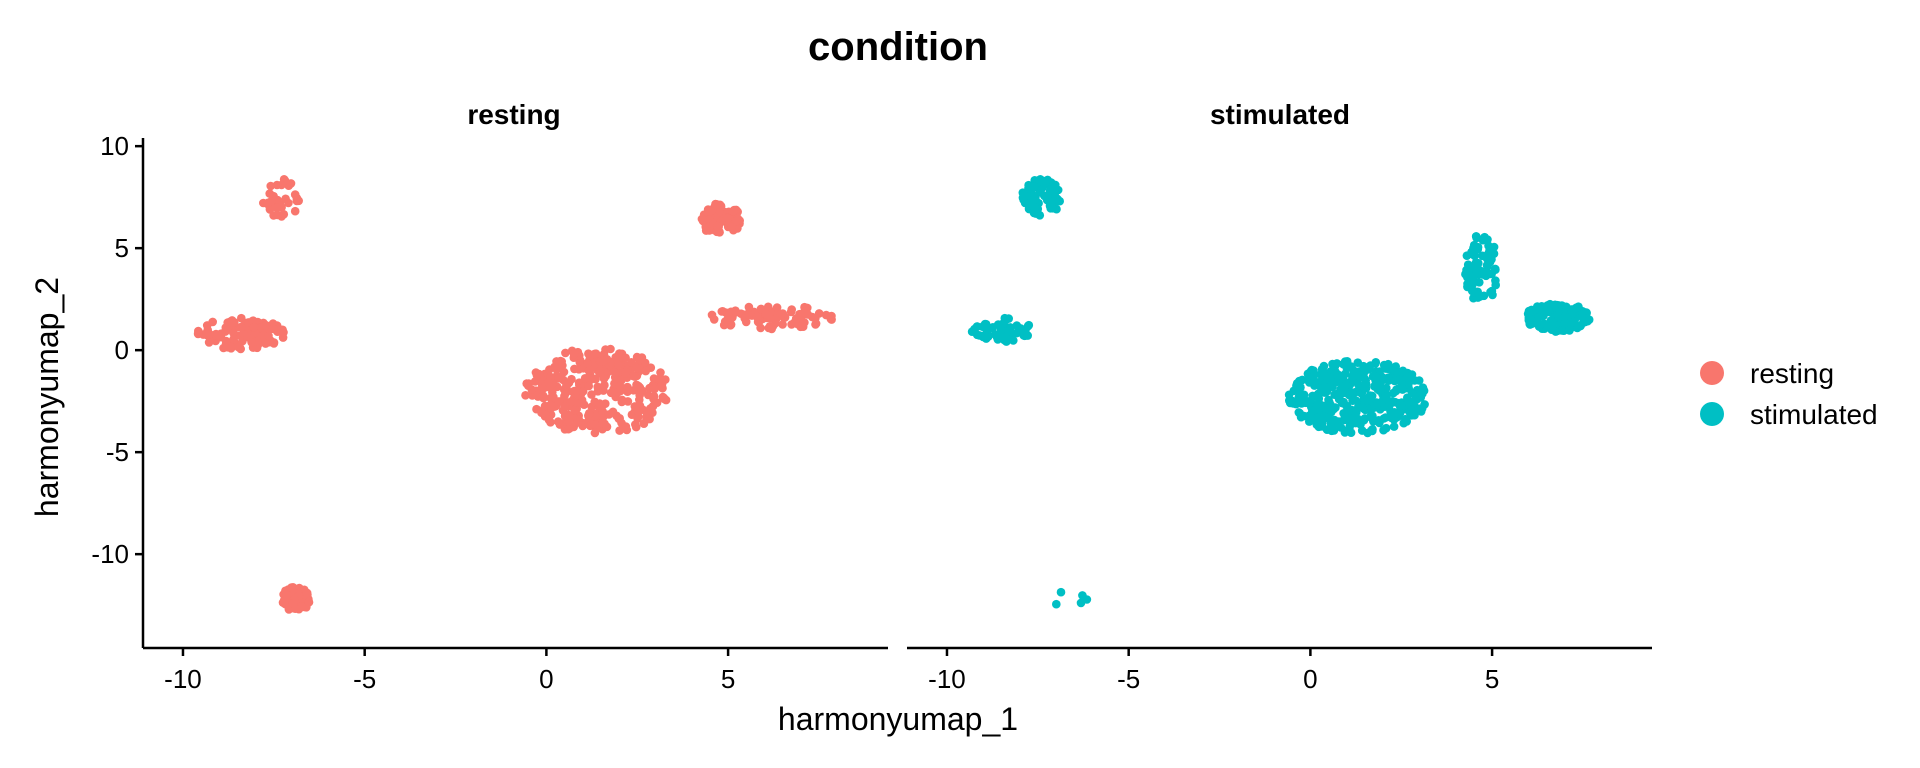 The image size is (1920, 768). I want to click on legend: resting stimulated, so click(1789, 394).